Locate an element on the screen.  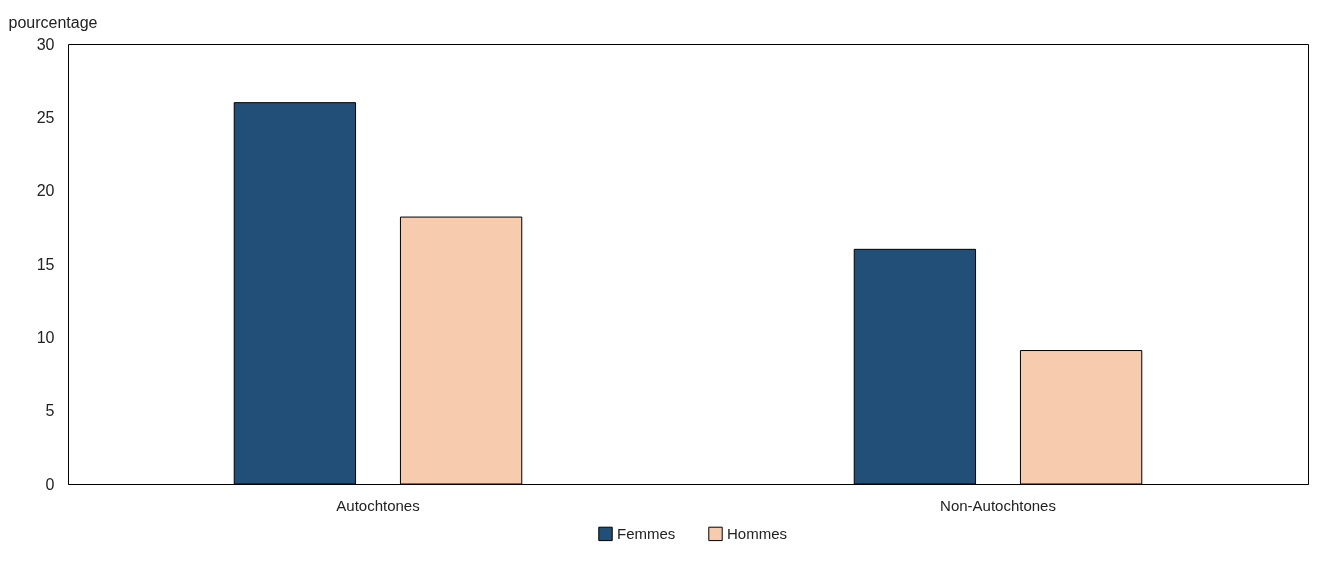
y-axis-title: pourcentage is located at coordinates (53, 22).